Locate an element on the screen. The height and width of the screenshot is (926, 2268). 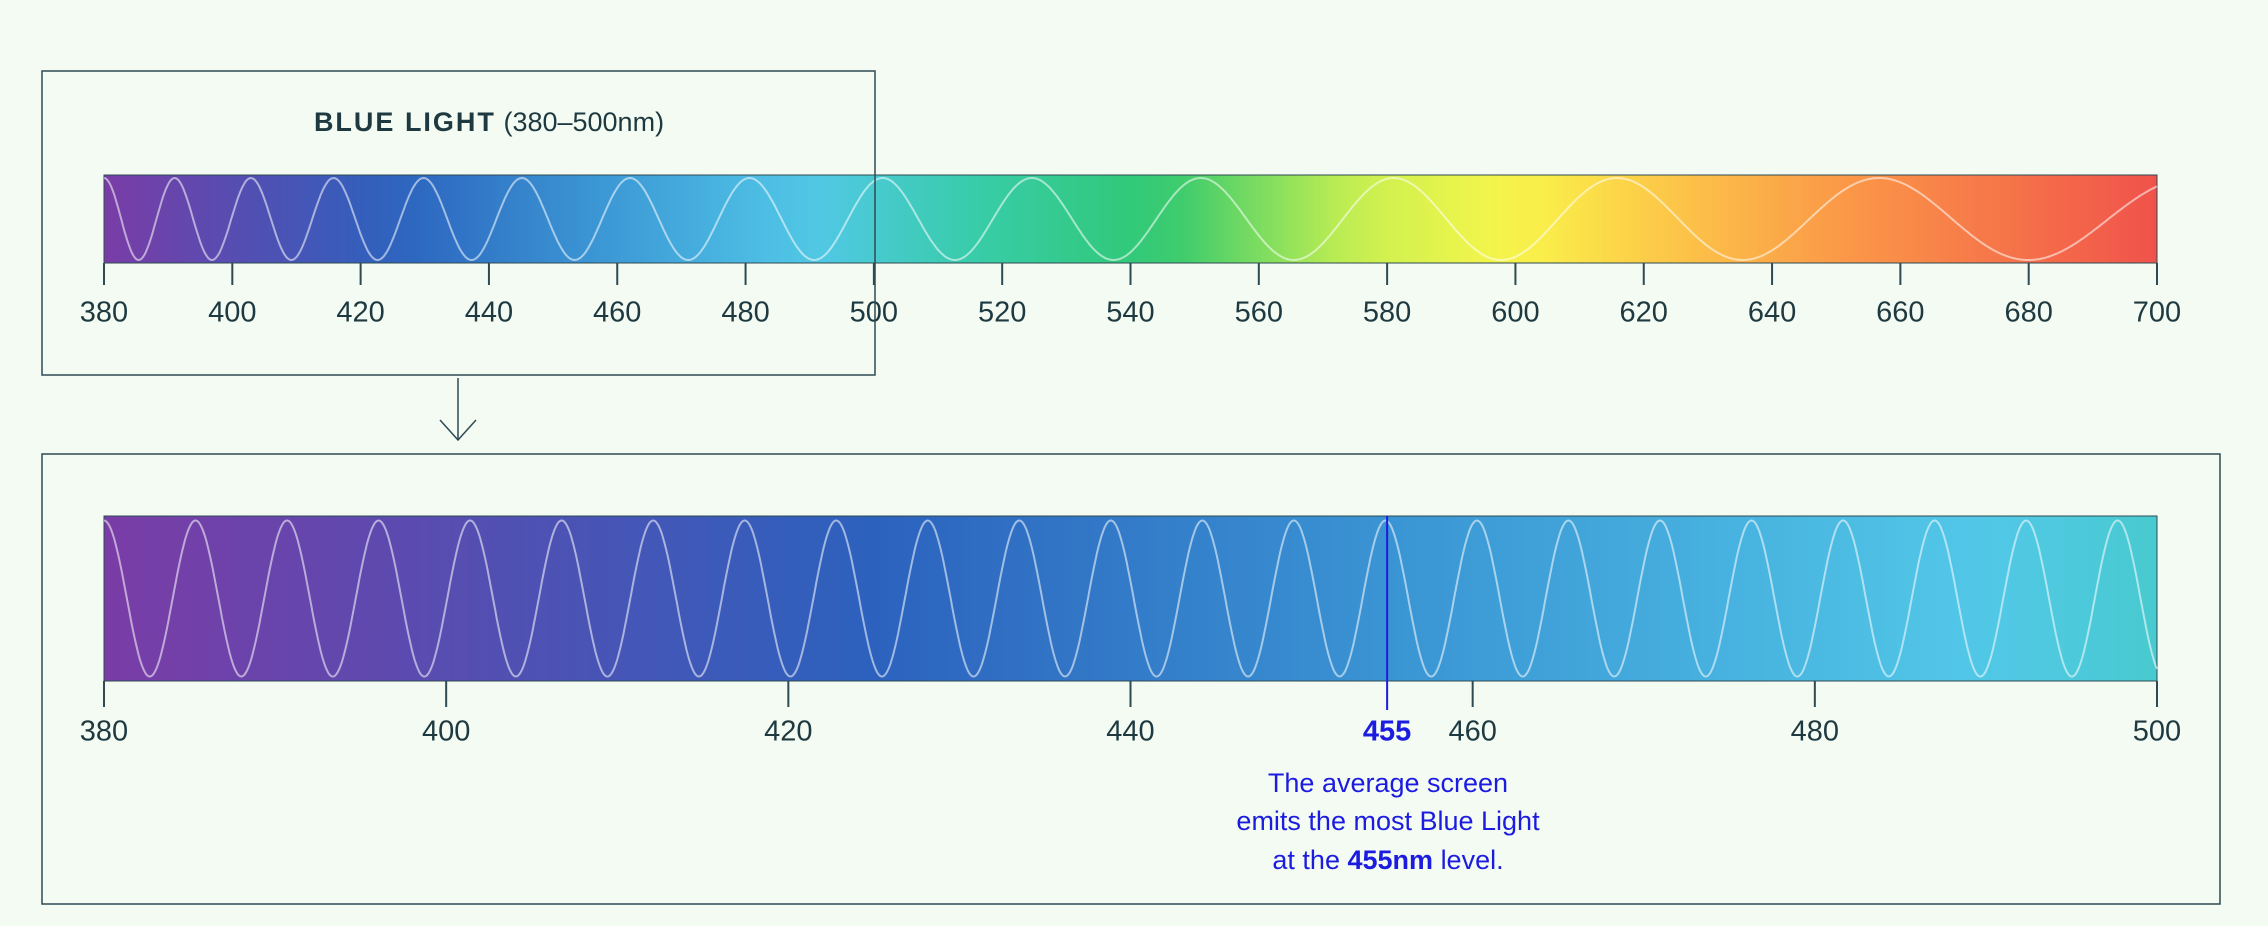
annotation-bold: 455nm is located at coordinates (1390, 860).